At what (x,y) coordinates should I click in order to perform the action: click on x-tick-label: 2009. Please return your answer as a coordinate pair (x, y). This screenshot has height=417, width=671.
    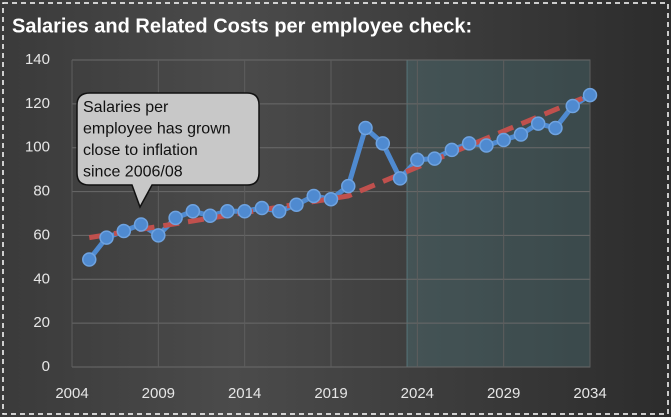
    Looking at the image, I should click on (158, 393).